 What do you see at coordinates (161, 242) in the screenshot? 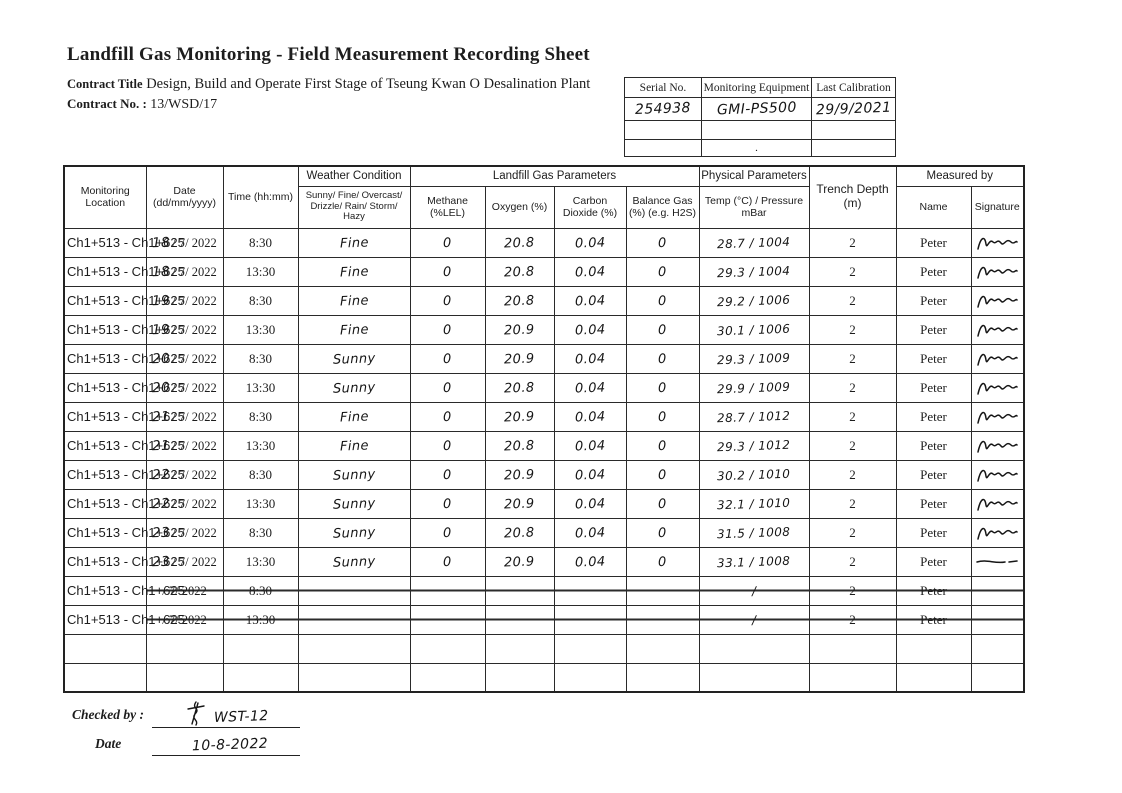
I see `handwritten-day: 18` at bounding box center [161, 242].